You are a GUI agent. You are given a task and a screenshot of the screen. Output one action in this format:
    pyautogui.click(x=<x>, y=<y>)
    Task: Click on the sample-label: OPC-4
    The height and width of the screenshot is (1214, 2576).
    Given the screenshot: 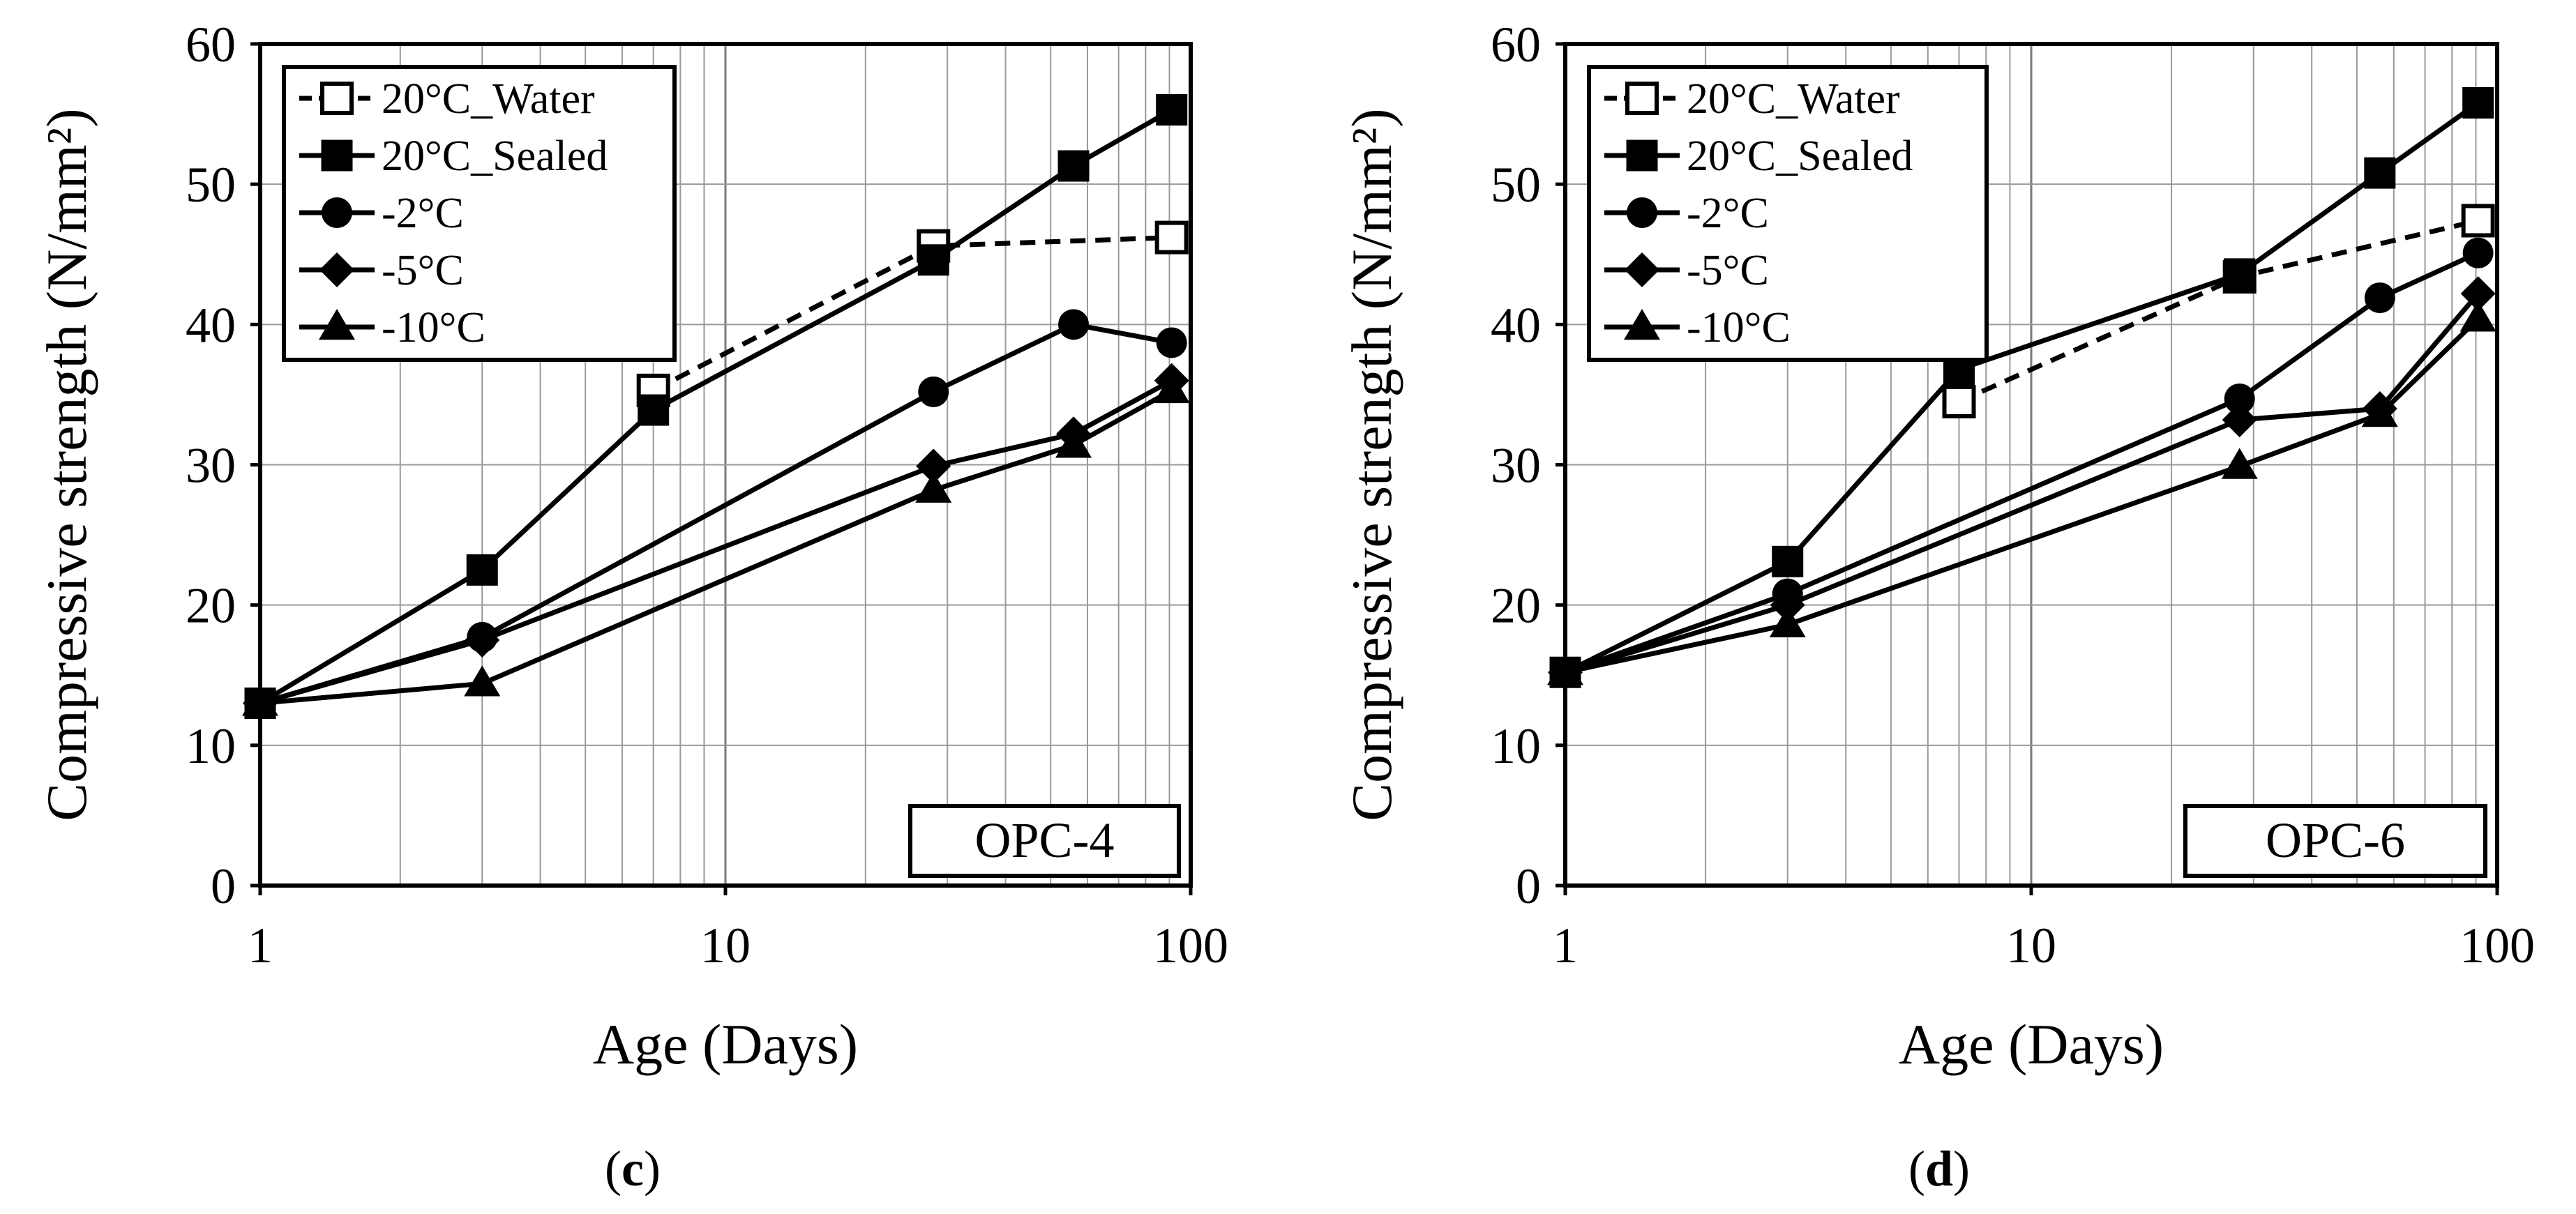 What is the action you would take?
    pyautogui.click(x=1044, y=841)
    